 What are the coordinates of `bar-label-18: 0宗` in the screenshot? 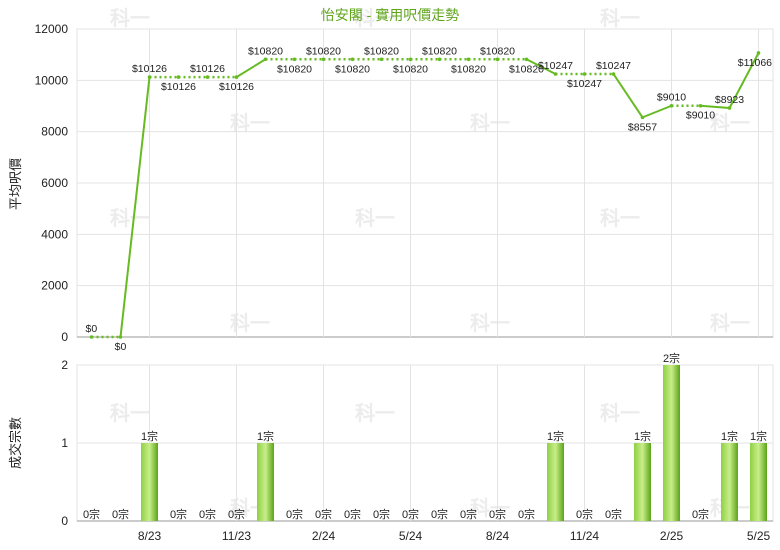 It's located at (613, 514).